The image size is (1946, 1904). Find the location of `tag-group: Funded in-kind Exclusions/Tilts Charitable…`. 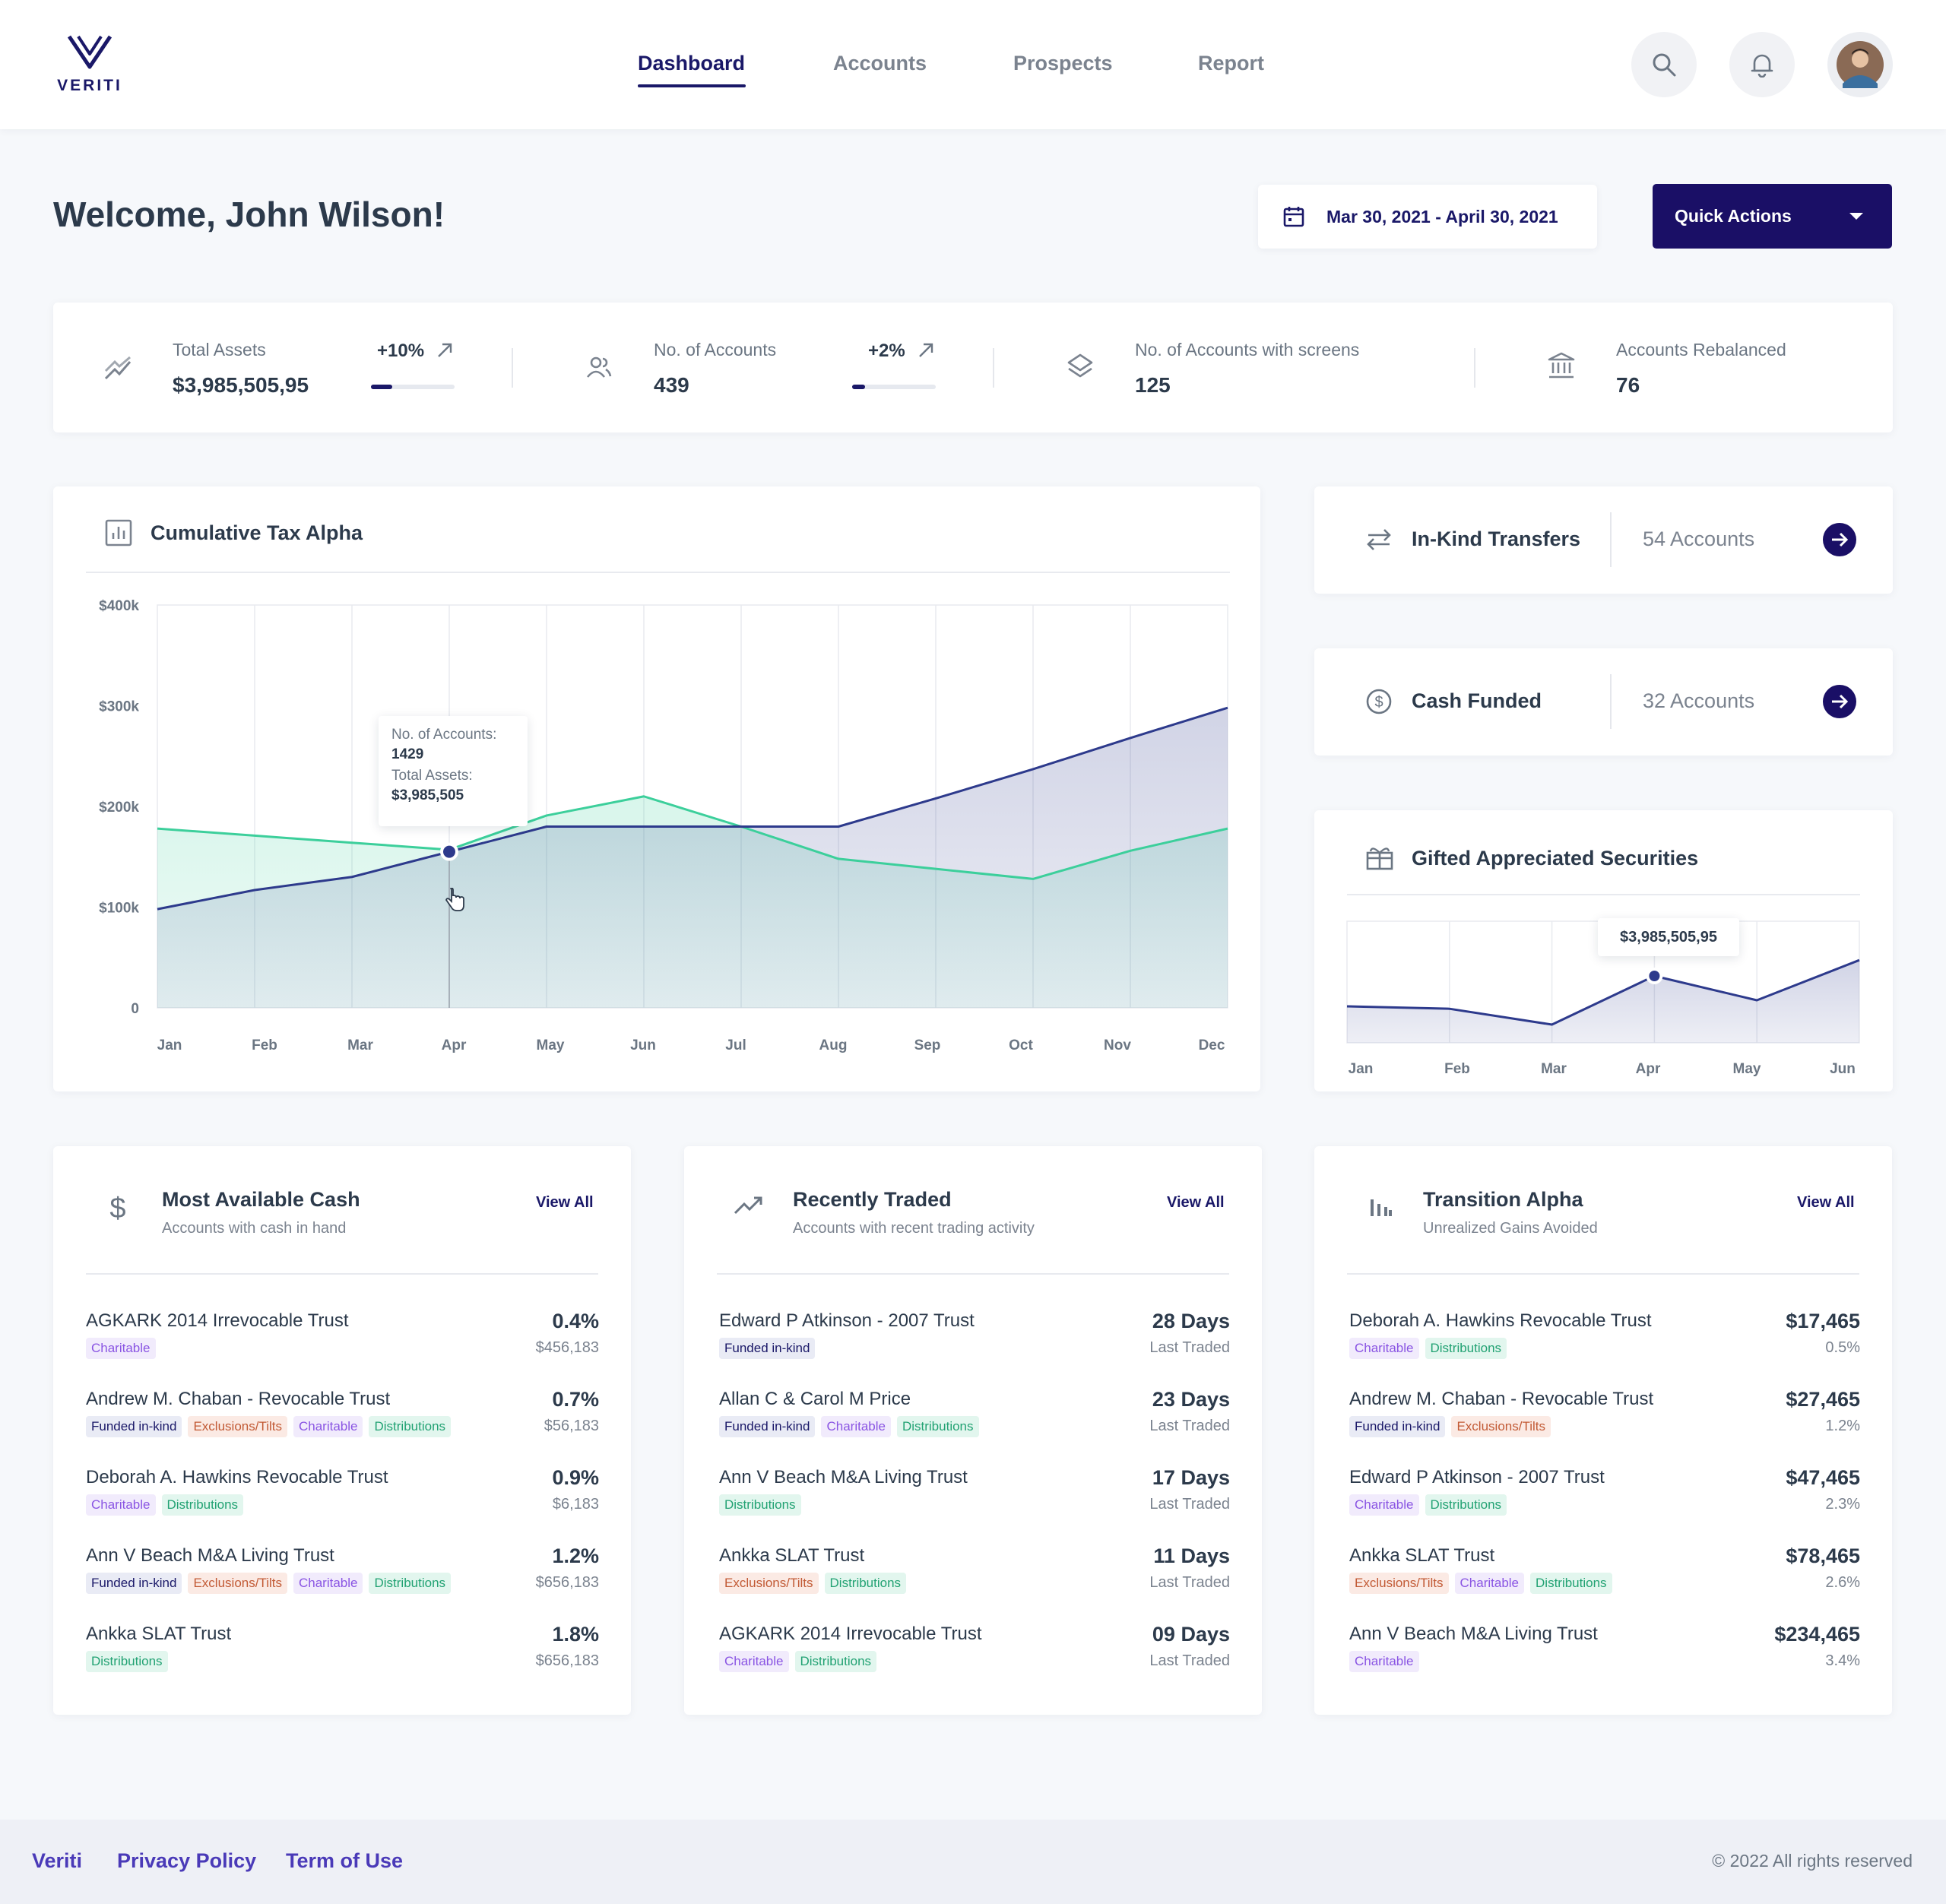

tag-group: Funded in-kind Exclusions/Tilts Charitable… is located at coordinates (269, 1426).